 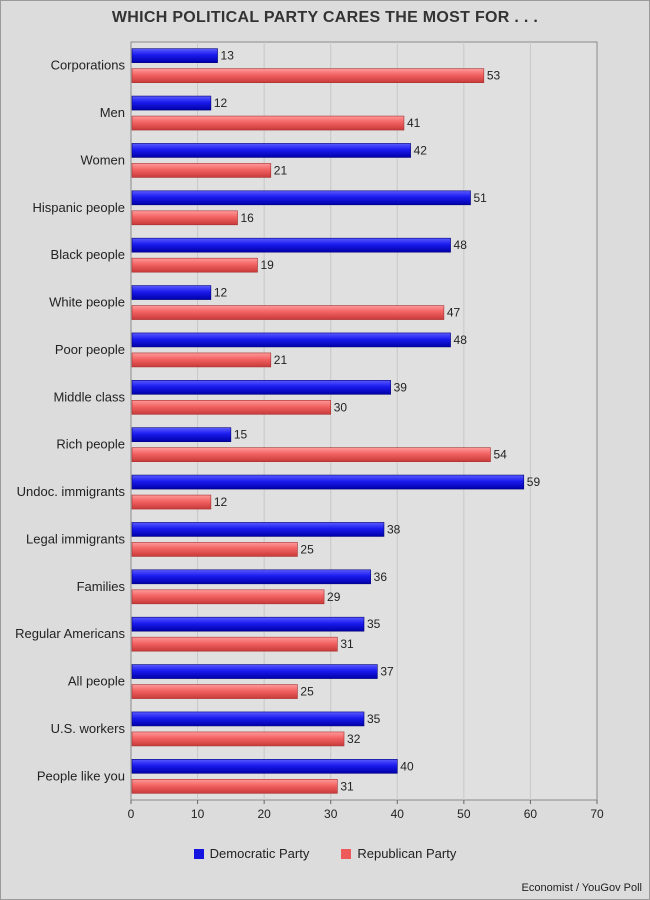 I want to click on data-label: 16, so click(x=248, y=218).